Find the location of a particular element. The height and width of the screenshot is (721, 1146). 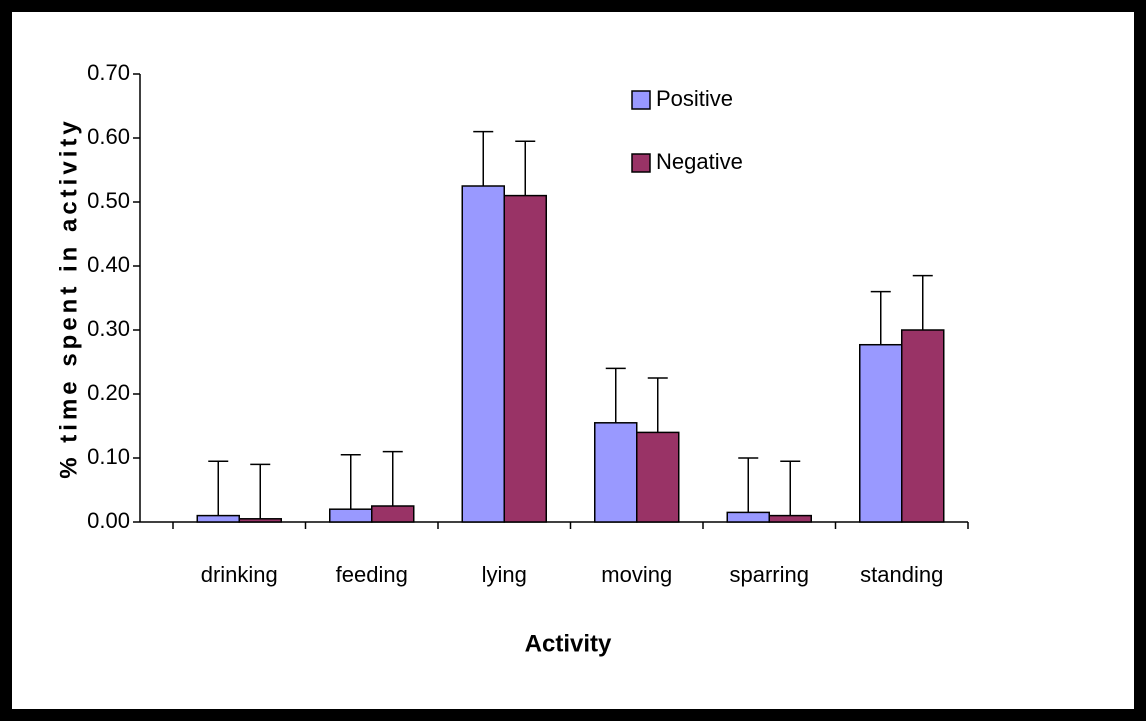

y-tick-label: 0.00 is located at coordinates (108, 520).